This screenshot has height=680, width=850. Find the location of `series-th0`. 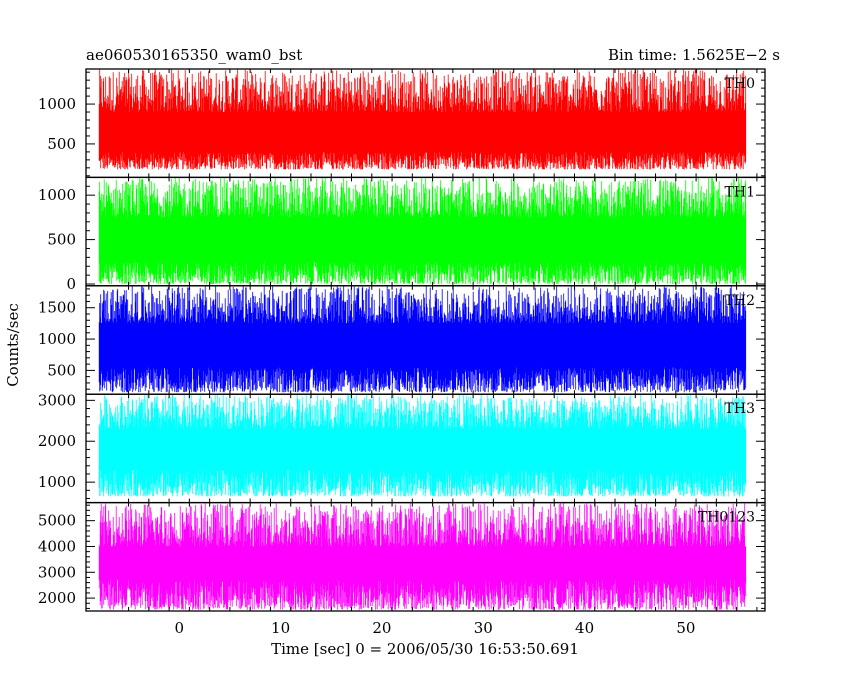

series-th0 is located at coordinates (422, 119).